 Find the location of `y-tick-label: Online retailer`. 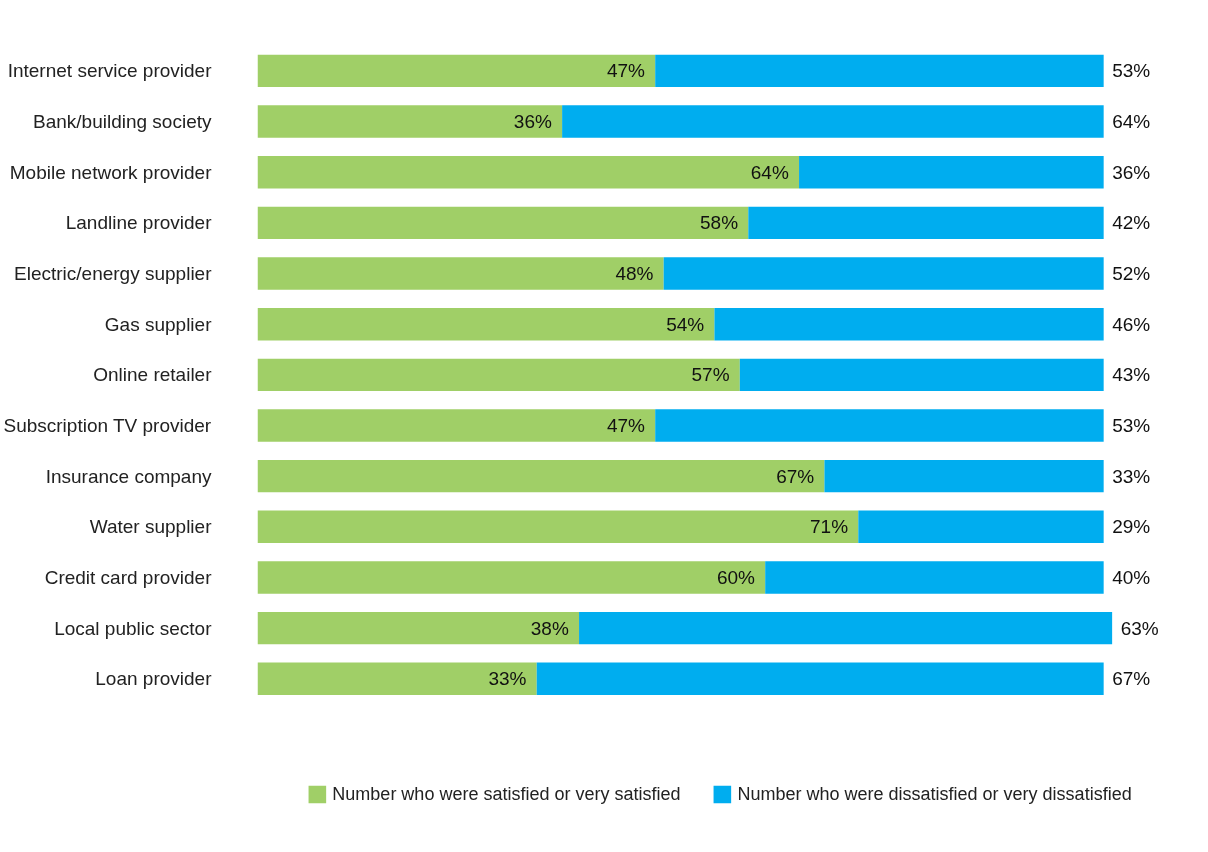

y-tick-label: Online retailer is located at coordinates (153, 375).